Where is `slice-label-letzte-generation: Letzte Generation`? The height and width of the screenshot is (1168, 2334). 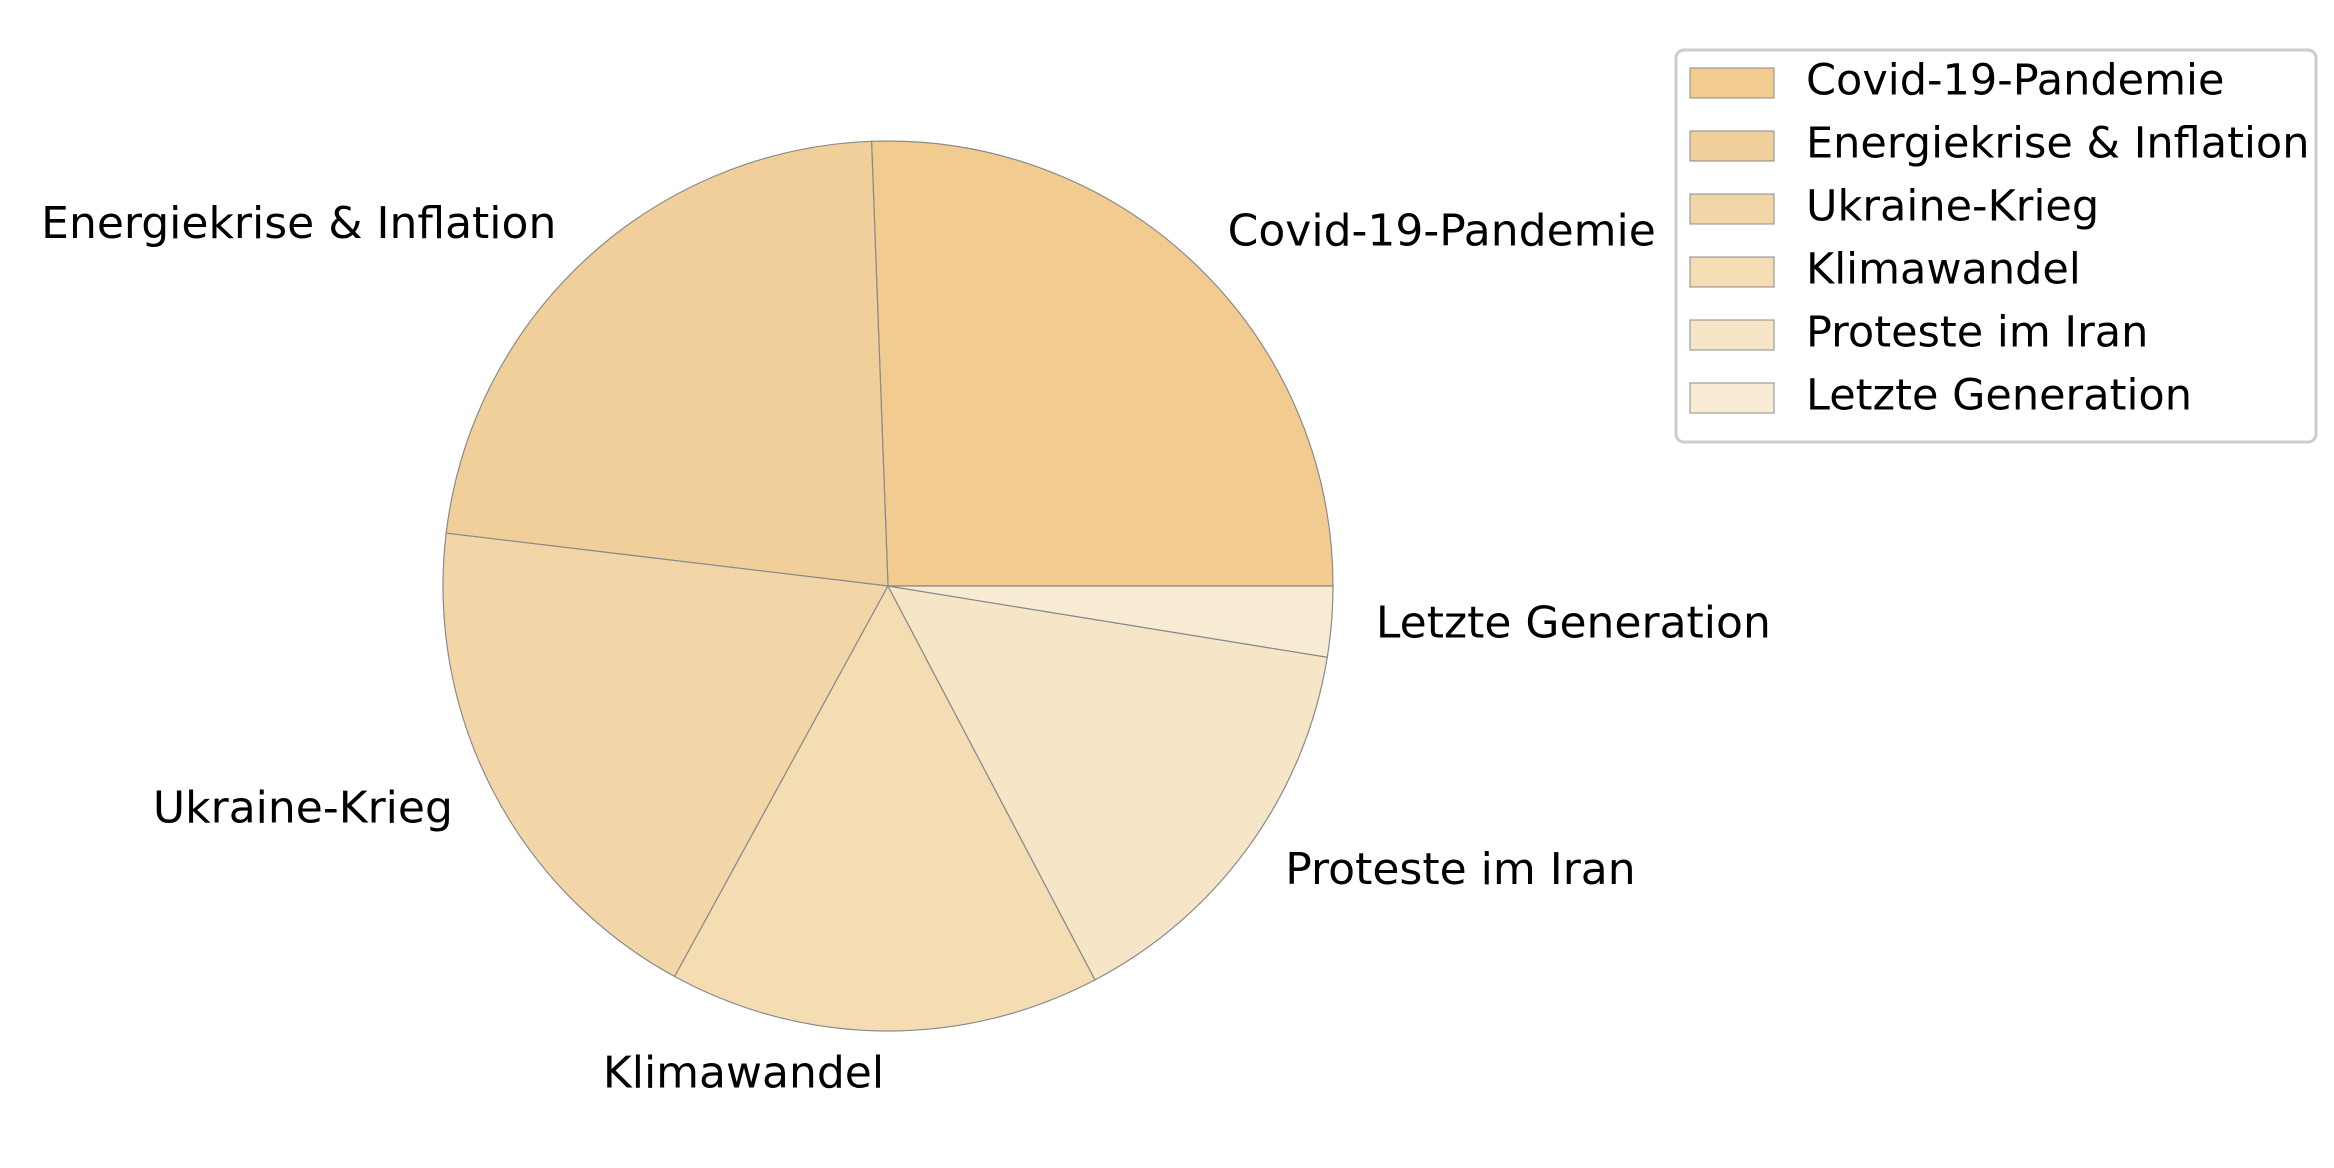 slice-label-letzte-generation: Letzte Generation is located at coordinates (1573, 622).